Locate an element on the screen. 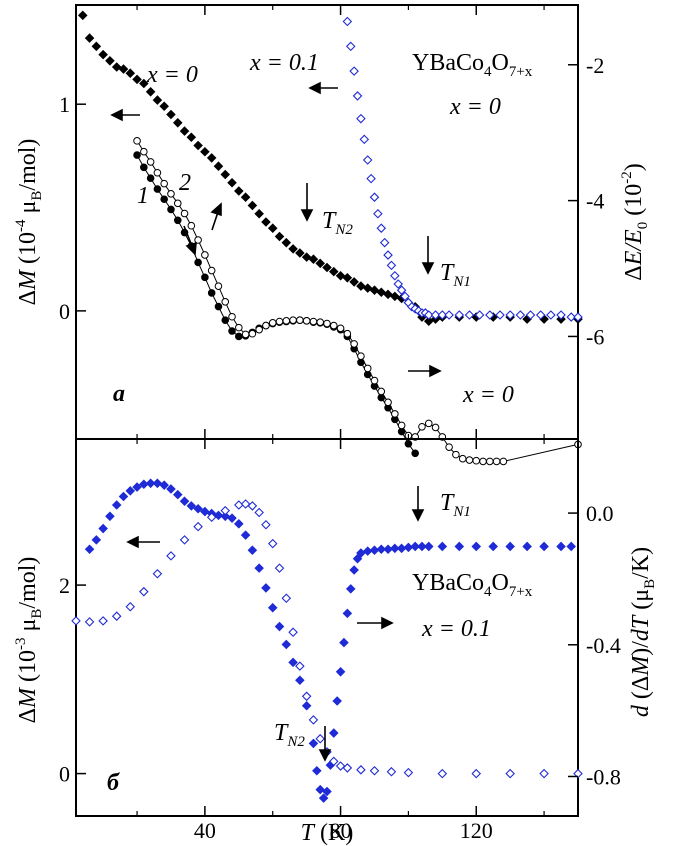 This screenshot has width=678, height=846. panel-a-left-ylabel: ΔM (10-4 μB/mol) is located at coordinates (29, 222).